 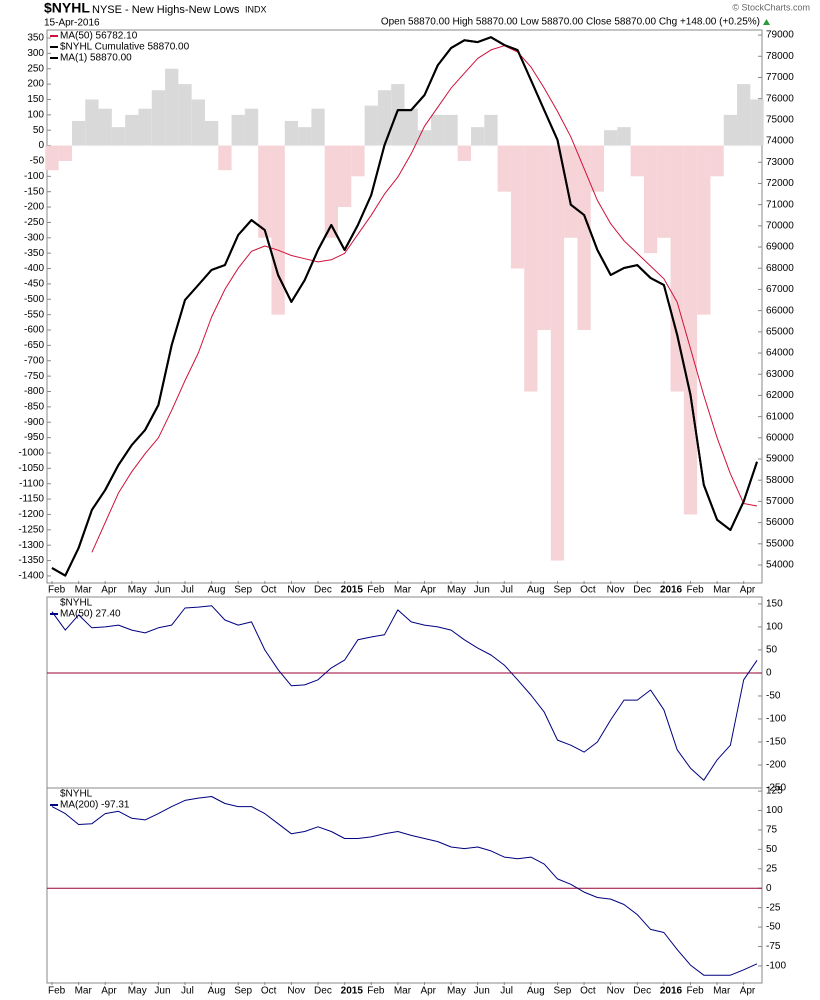 I want to click on y-tick-label: 62000, so click(x=780, y=395).